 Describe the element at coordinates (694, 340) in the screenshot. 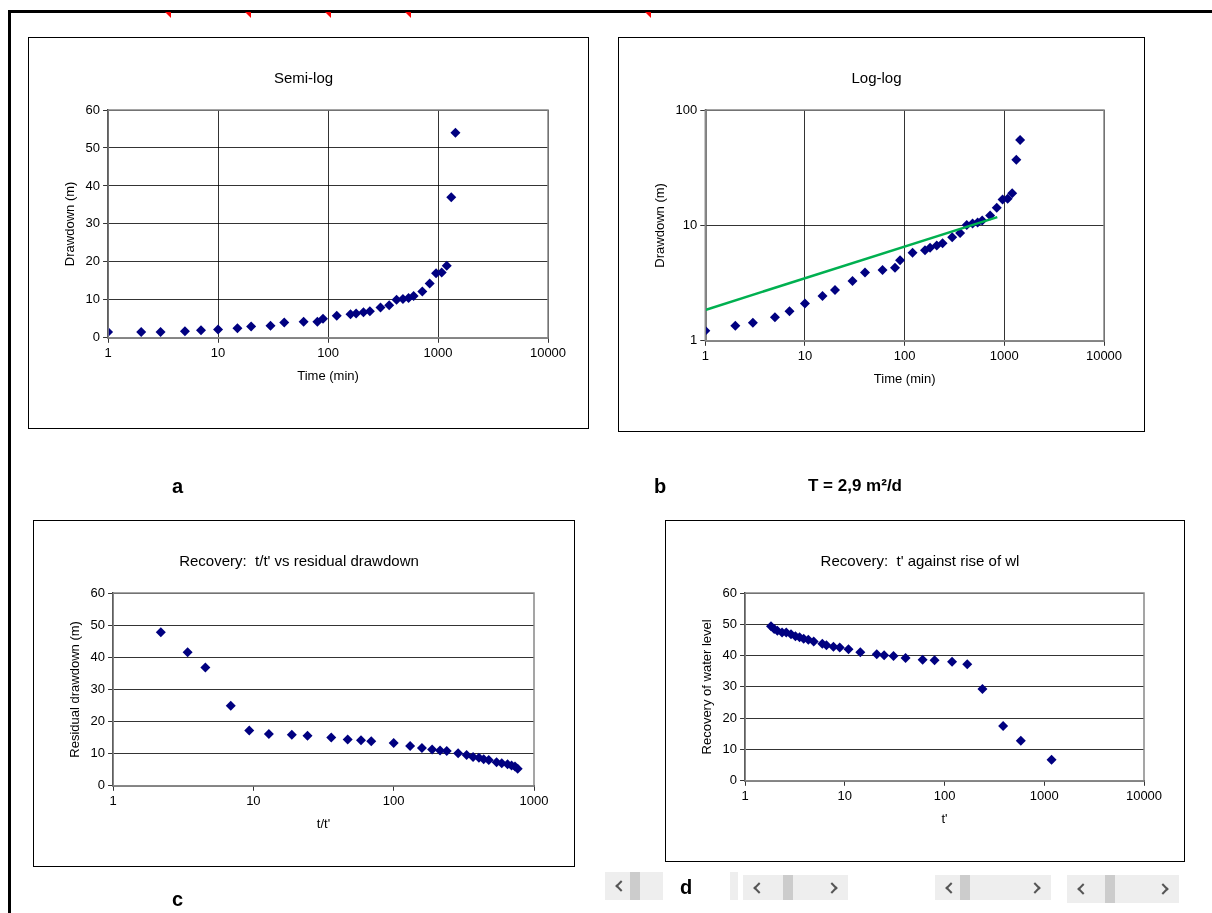

I see `y-tick-label: 1` at that location.